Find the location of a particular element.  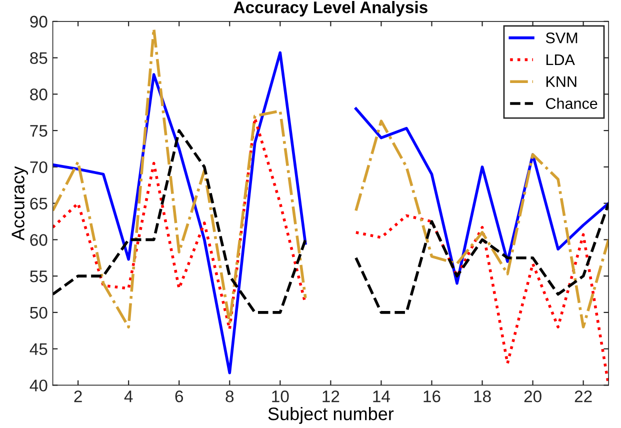

legend-label: SVM is located at coordinates (562, 38).